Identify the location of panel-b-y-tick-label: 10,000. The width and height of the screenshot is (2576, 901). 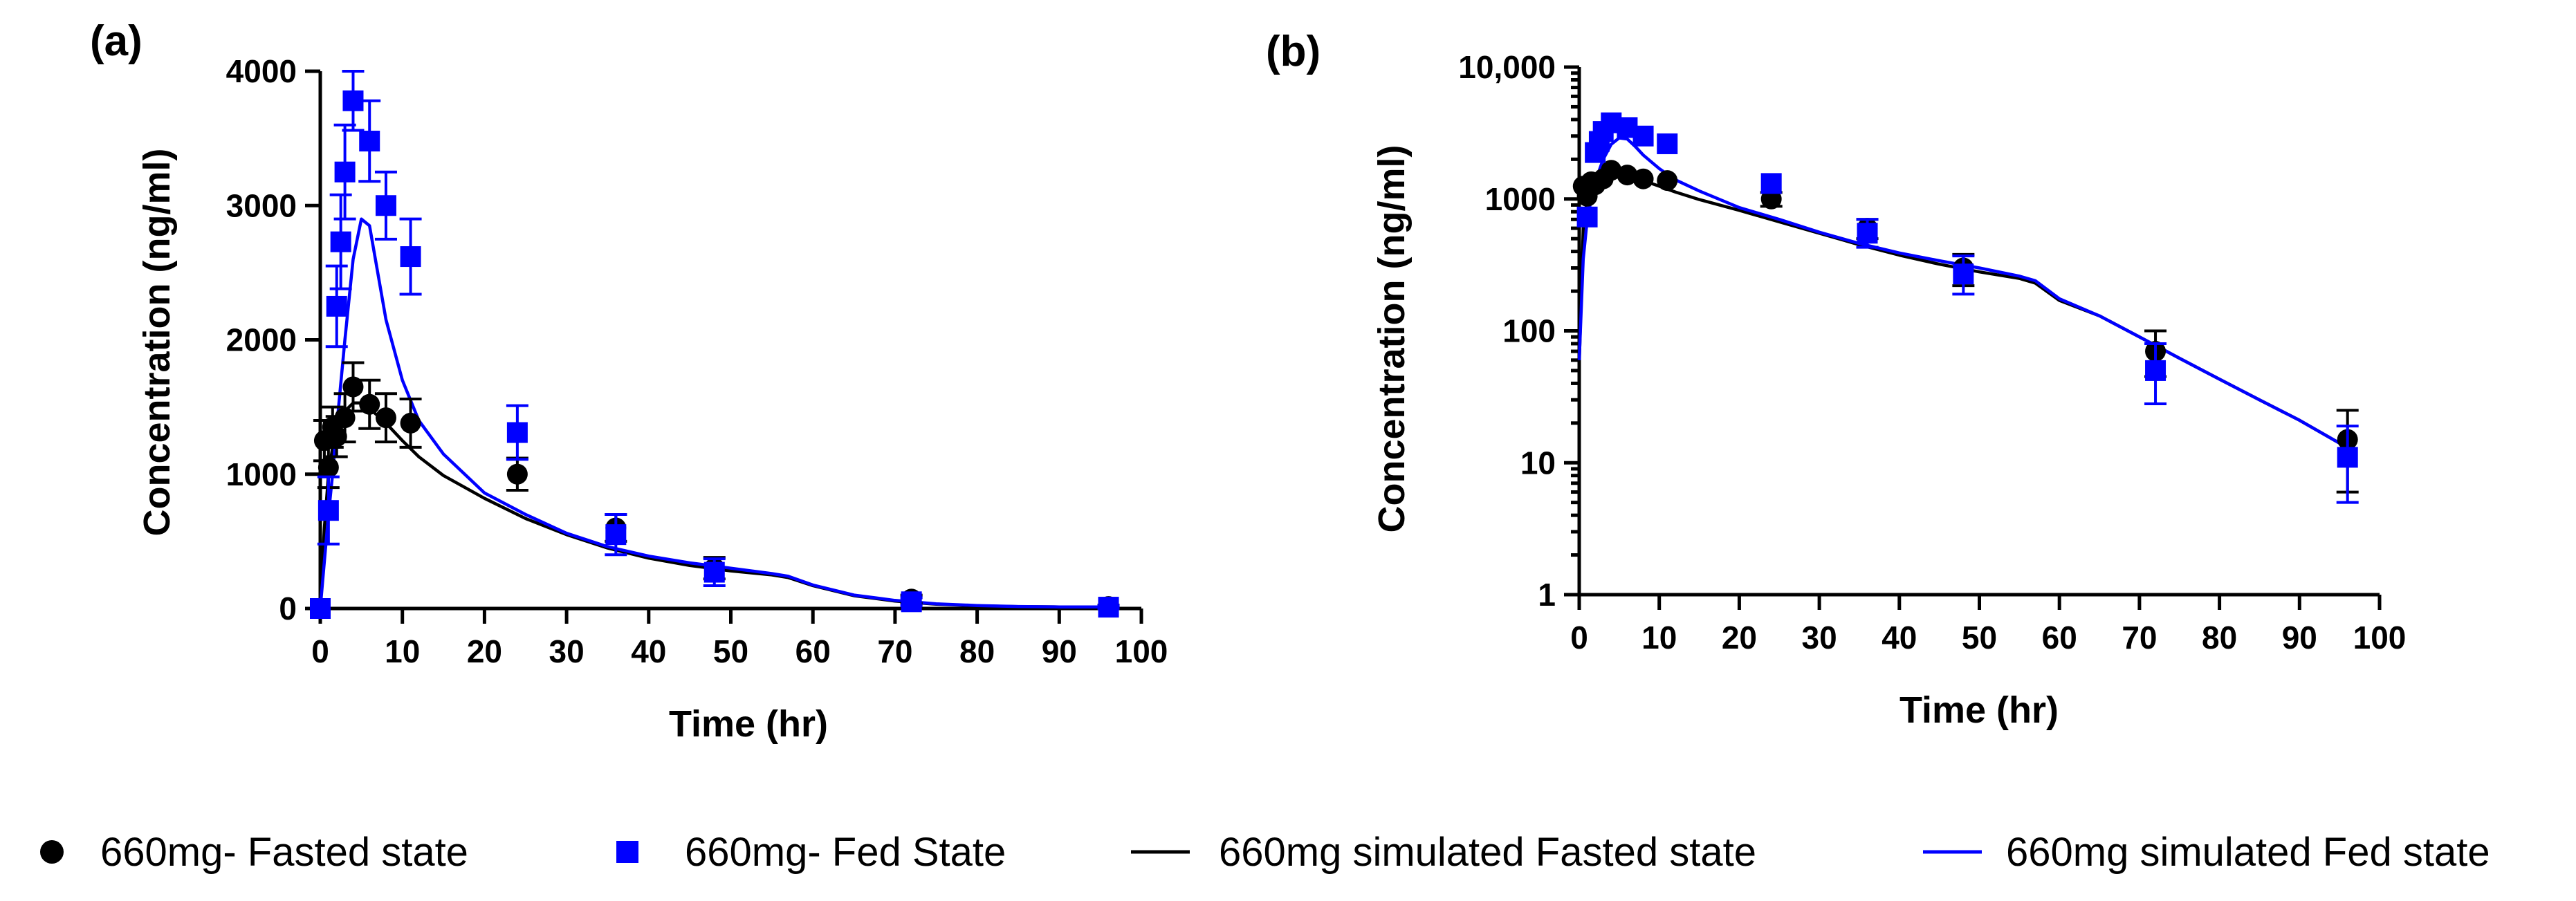
(1507, 67).